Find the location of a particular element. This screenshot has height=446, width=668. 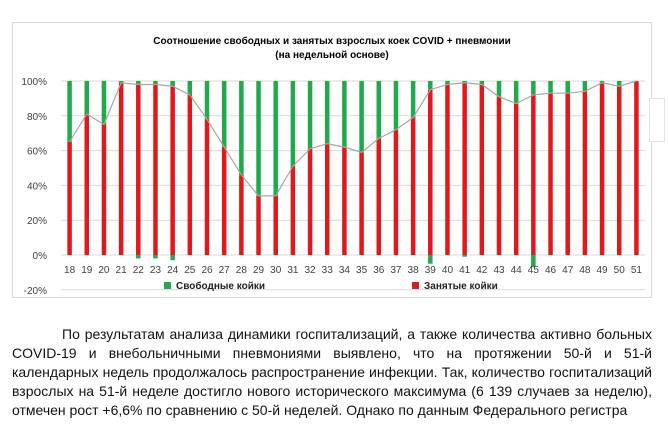

x-tick-label: 32 is located at coordinates (310, 270).